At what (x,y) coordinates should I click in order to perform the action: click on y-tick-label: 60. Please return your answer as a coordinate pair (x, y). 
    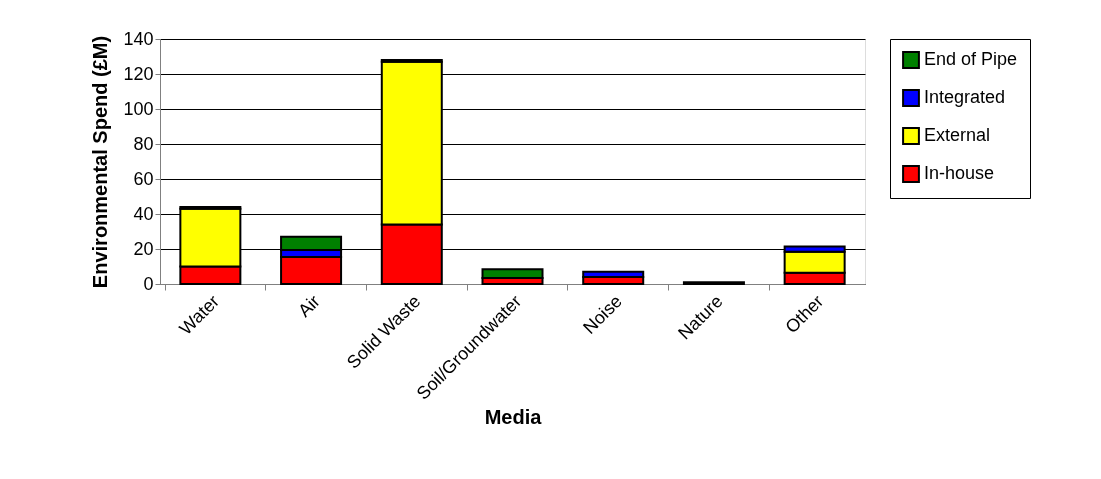
    Looking at the image, I should click on (143, 178).